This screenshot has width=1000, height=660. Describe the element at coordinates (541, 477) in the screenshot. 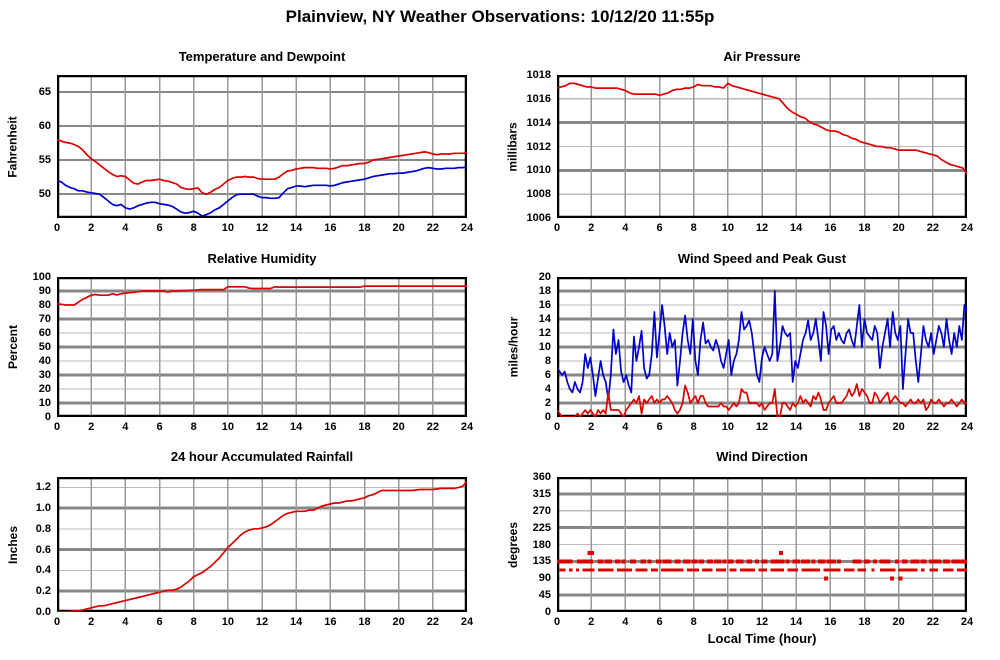

I see `y-tick-label: 360` at that location.